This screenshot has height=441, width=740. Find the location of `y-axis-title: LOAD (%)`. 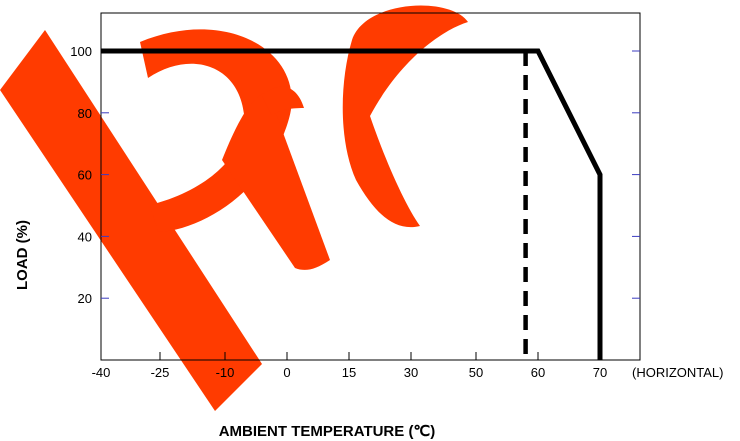

y-axis-title: LOAD (%) is located at coordinates (22, 255).